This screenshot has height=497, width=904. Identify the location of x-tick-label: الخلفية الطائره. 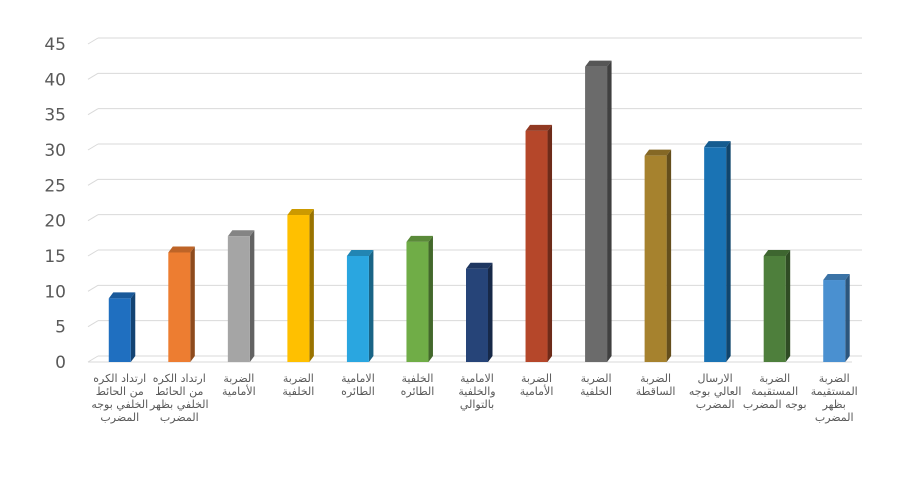
(417, 385).